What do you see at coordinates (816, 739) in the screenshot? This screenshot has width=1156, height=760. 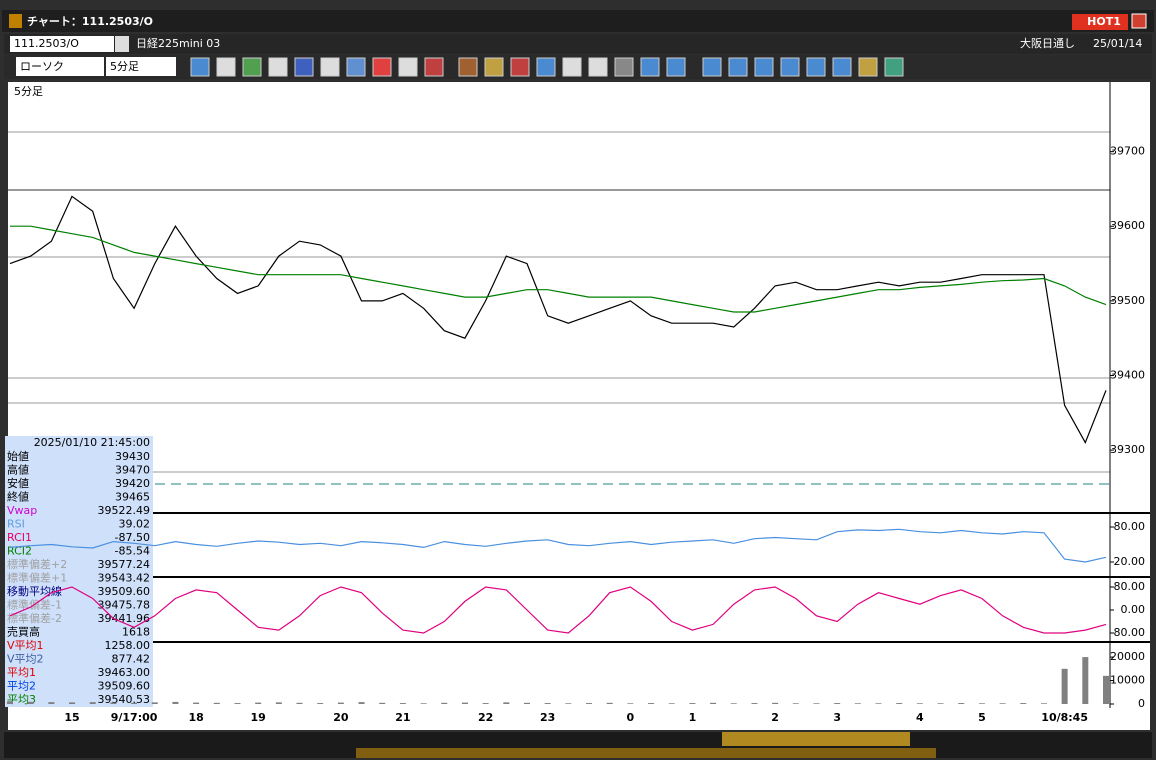 I see `scroll-thumb` at bounding box center [816, 739].